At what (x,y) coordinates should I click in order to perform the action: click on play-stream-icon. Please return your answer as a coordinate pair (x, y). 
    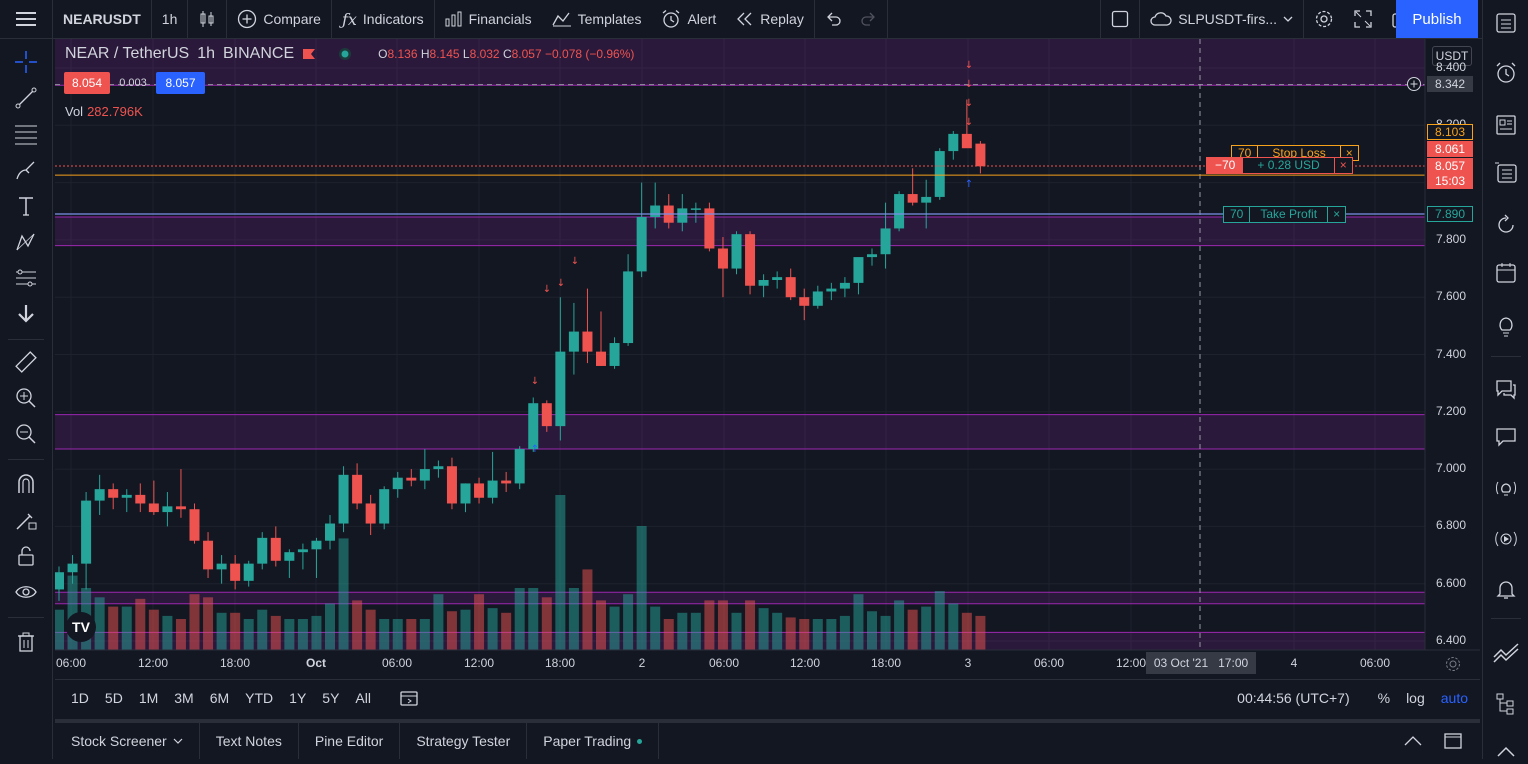
    Looking at the image, I should click on (1506, 539).